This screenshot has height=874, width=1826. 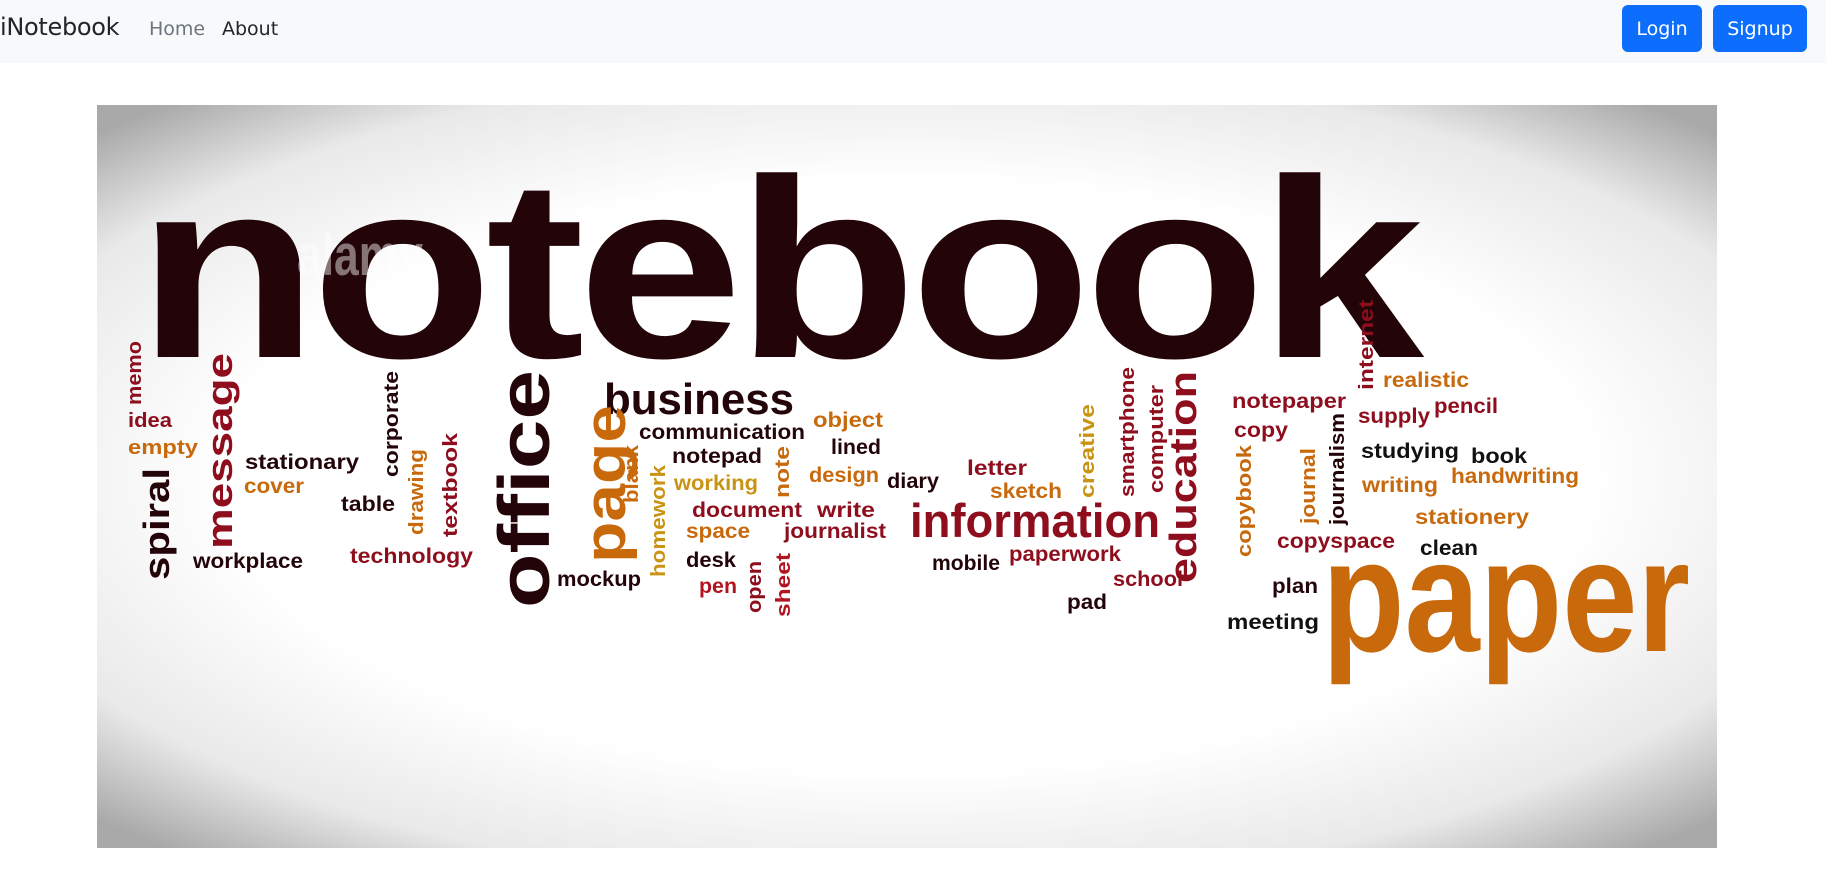 I want to click on word-journalist: journalist, so click(x=834, y=531).